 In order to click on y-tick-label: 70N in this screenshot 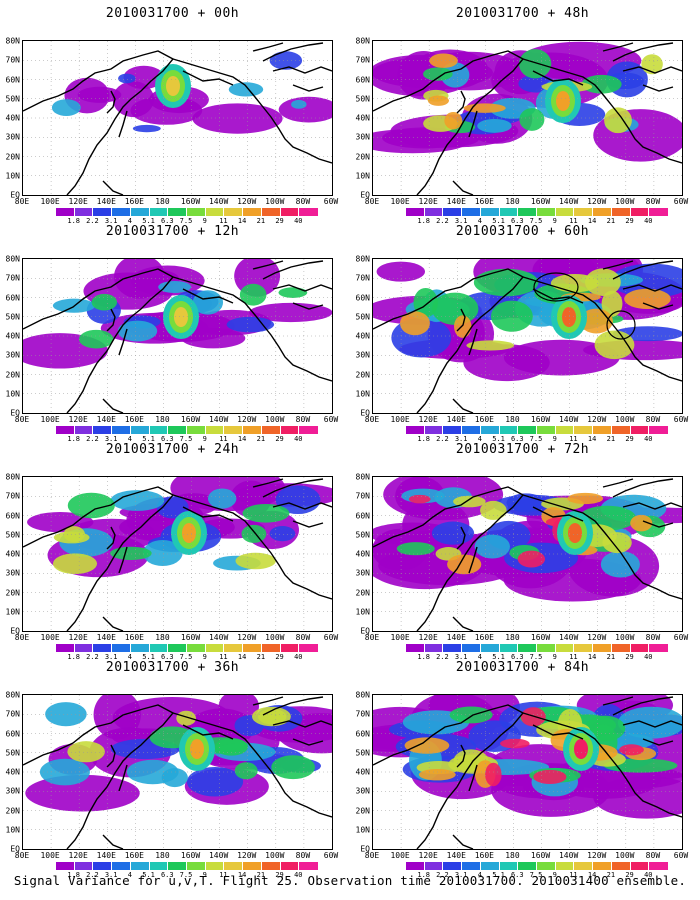, I will do `click(362, 496)`.